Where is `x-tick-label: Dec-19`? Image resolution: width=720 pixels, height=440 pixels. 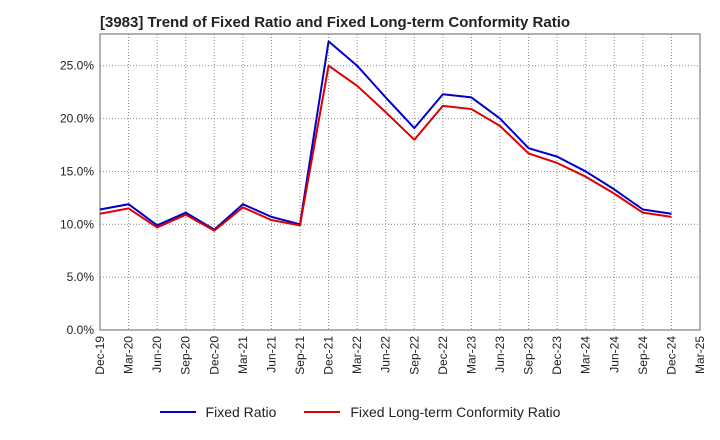 x-tick-label: Dec-19 is located at coordinates (100, 355).